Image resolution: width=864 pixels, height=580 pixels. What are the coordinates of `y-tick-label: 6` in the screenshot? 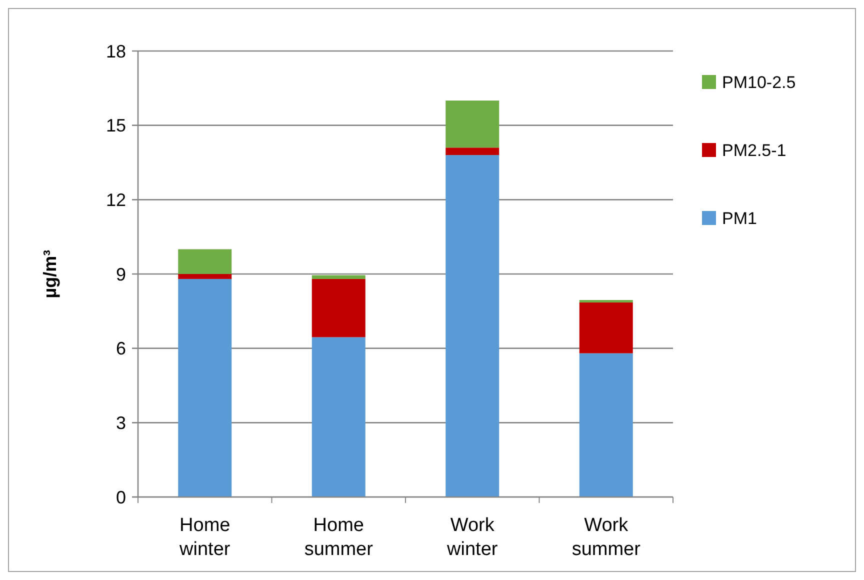 It's located at (121, 348).